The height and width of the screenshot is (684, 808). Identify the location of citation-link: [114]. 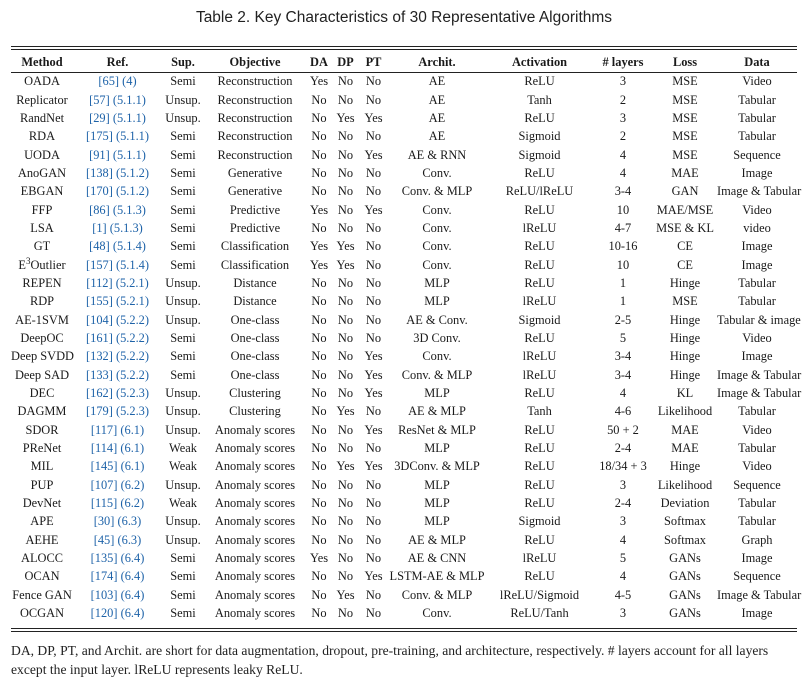
(104, 448).